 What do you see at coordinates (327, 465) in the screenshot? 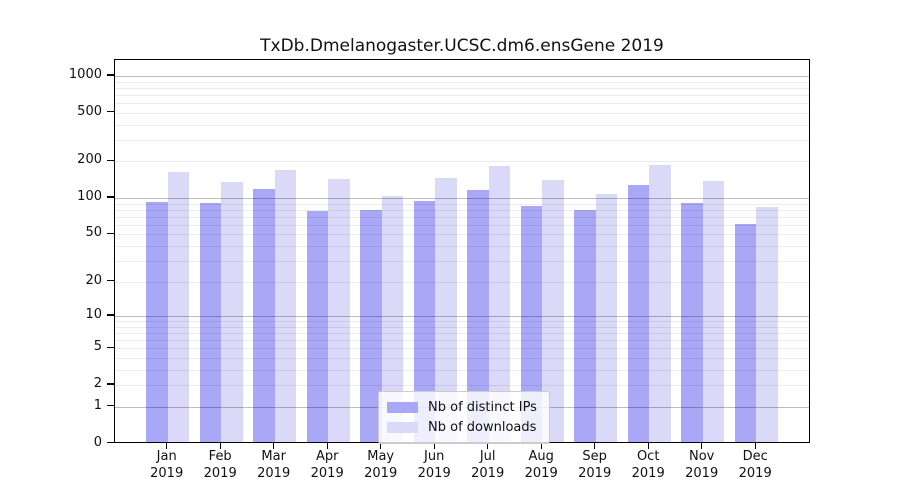
I see `x-tick-label-apr: Apr 2019` at bounding box center [327, 465].